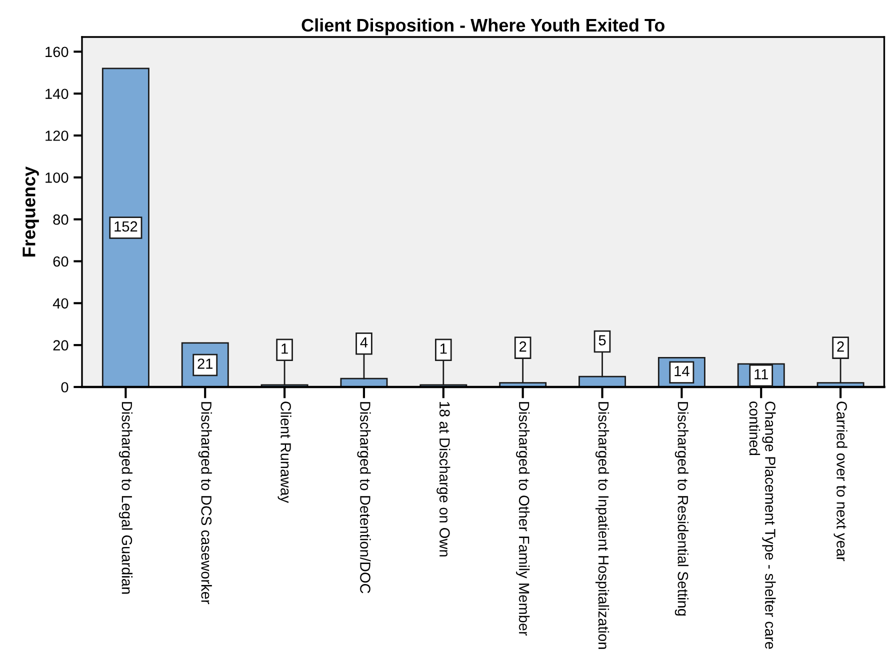 This screenshot has height=669, width=886. Describe the element at coordinates (57, 52) in the screenshot. I see `y-tick-label: 160` at that location.